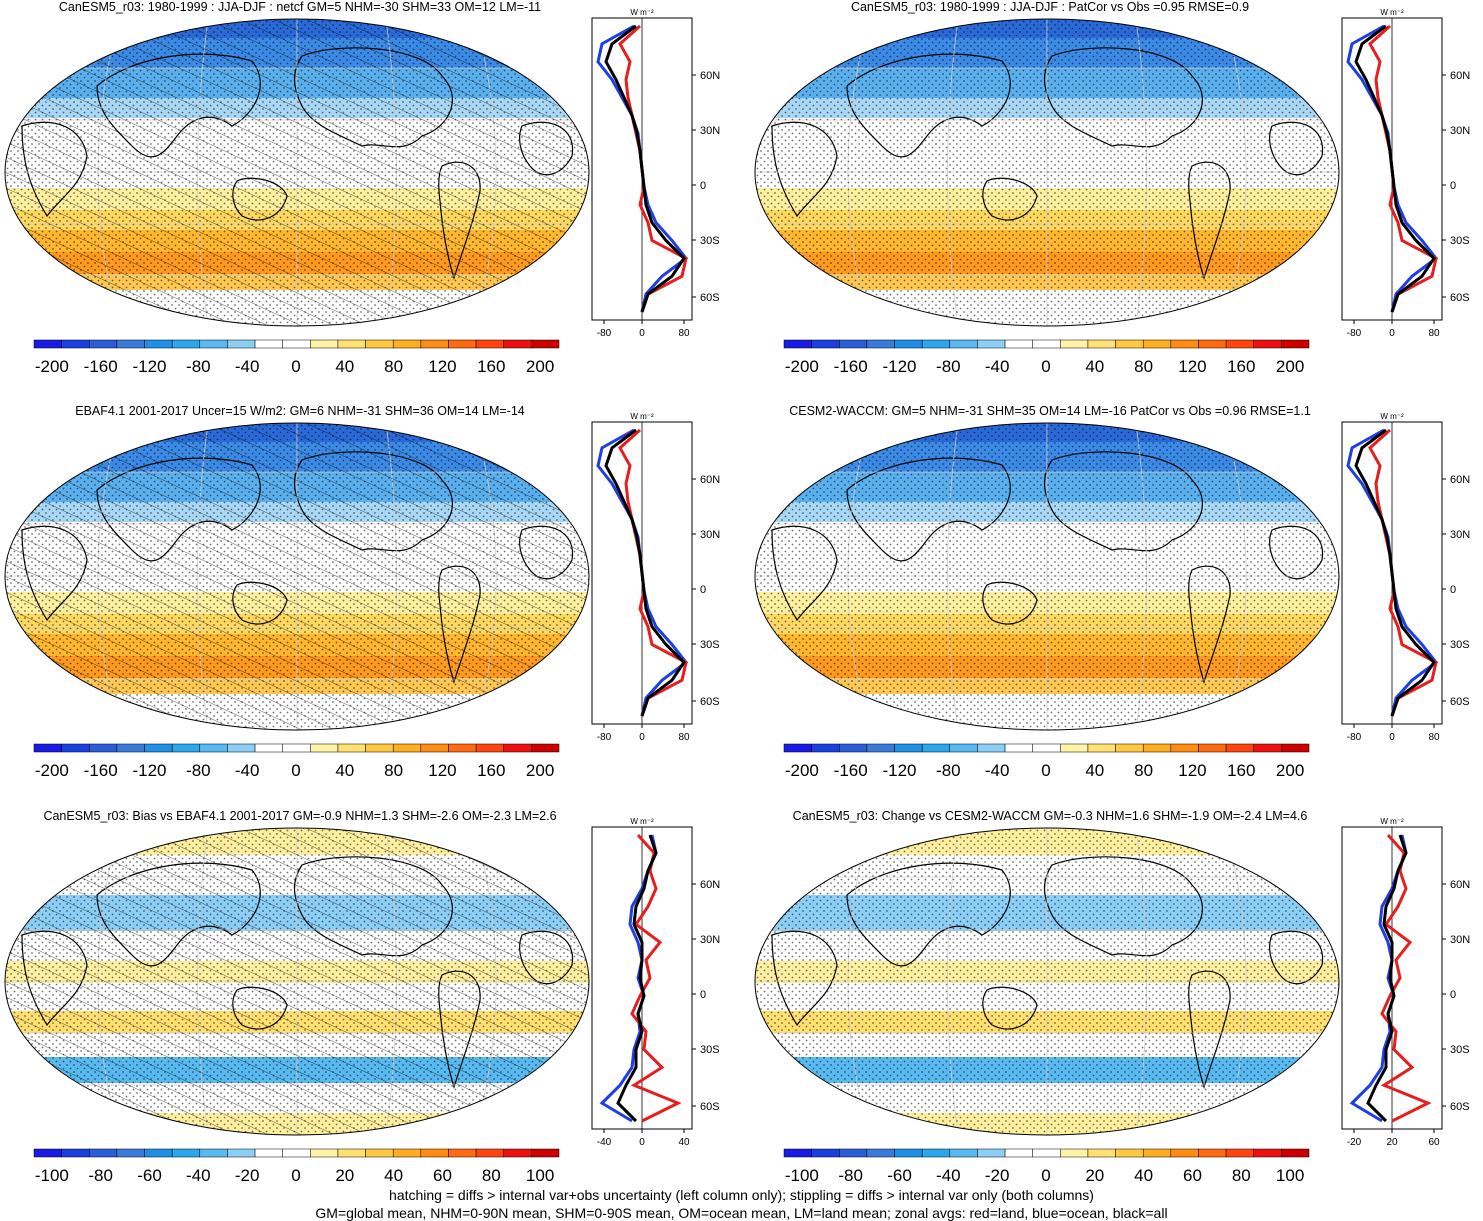 The image size is (1483, 1221). What do you see at coordinates (344, 1175) in the screenshot?
I see `colorbar-tick-label: 20` at bounding box center [344, 1175].